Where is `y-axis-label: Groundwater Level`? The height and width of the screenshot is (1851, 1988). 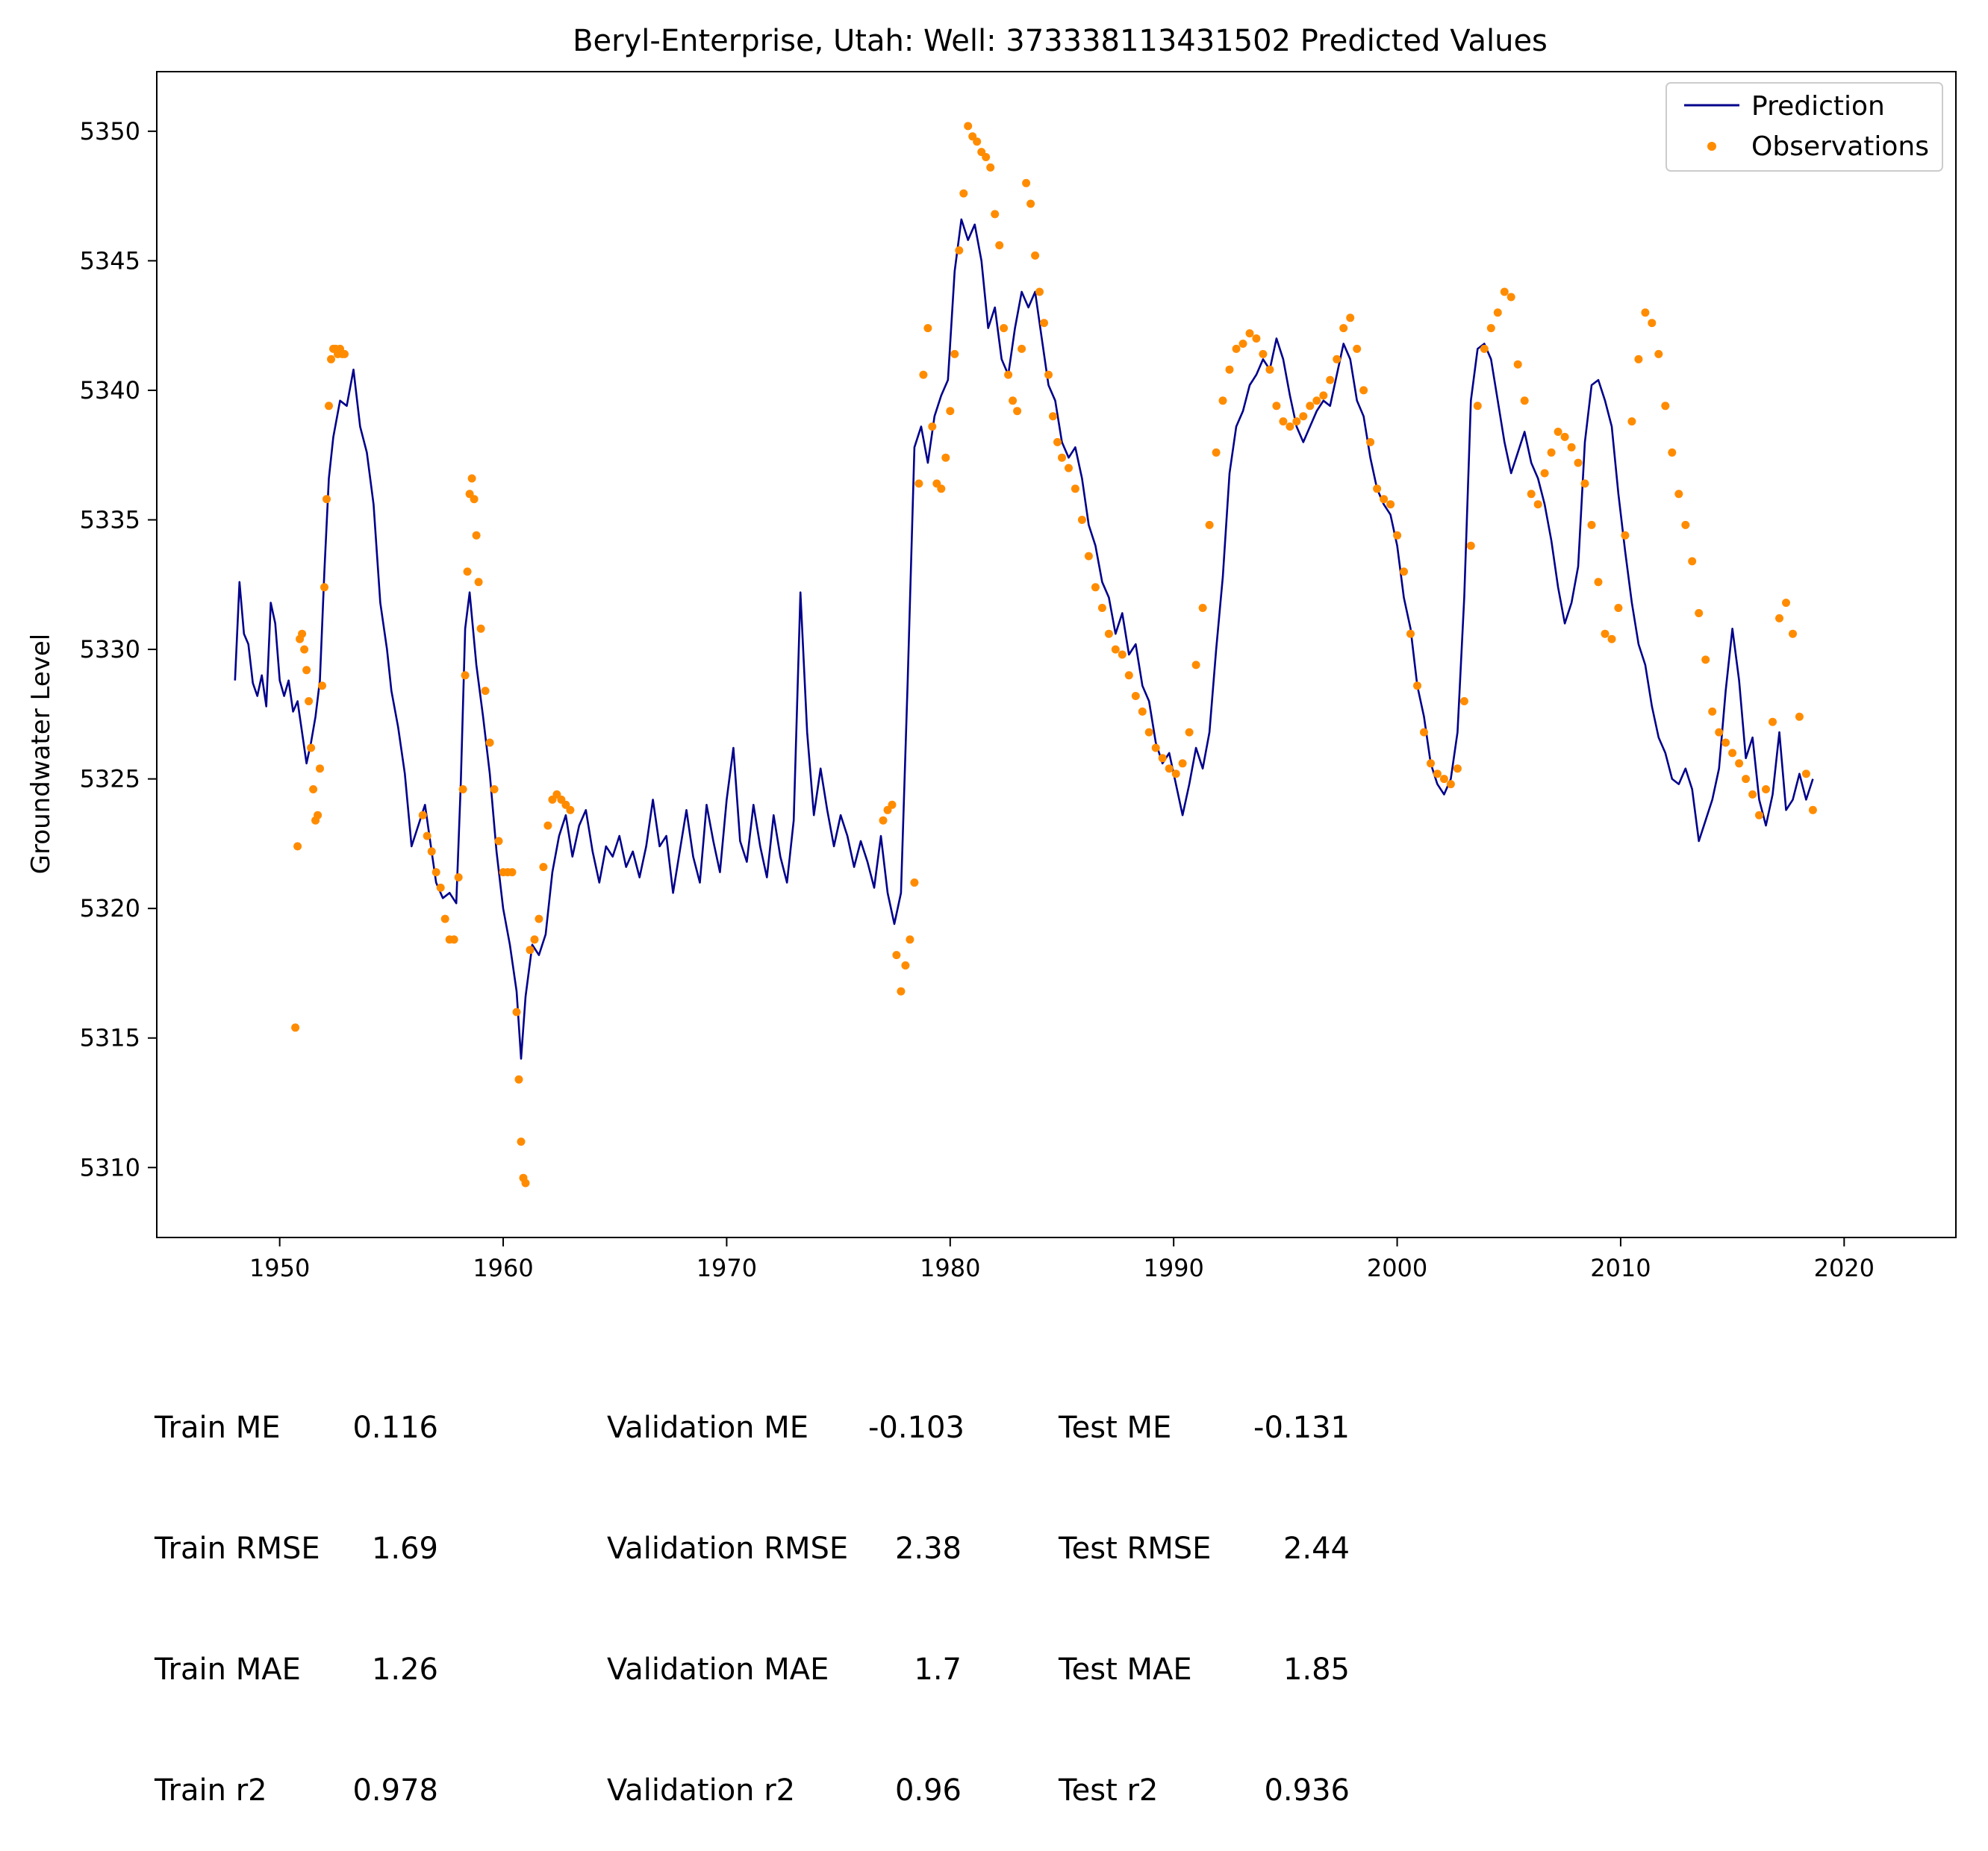 y-axis-label: Groundwater Level is located at coordinates (41, 754).